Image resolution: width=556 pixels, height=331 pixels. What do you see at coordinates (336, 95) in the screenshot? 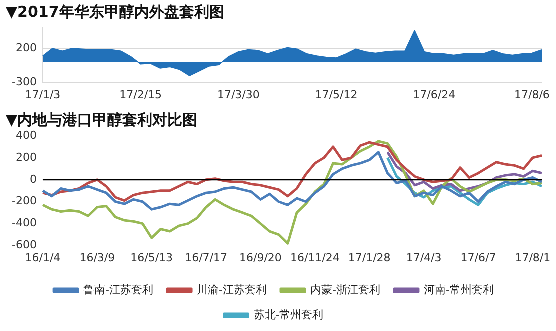
I see `x-tick-label: 17/5/12` at bounding box center [336, 95].